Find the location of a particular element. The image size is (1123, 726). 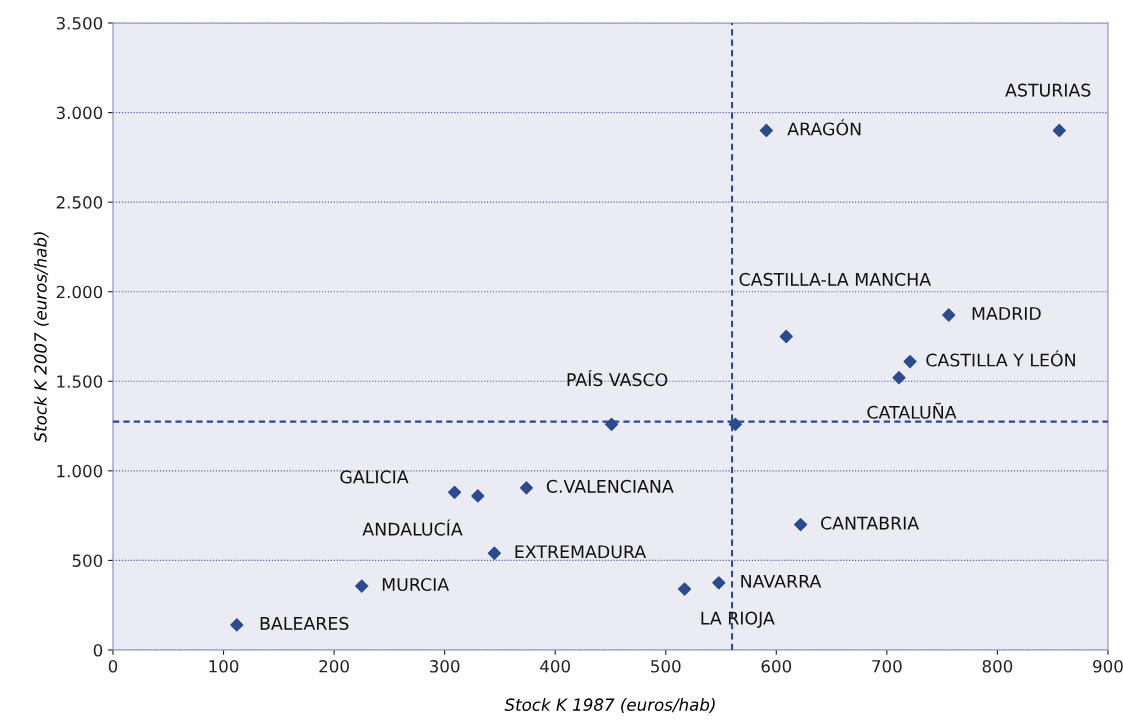

y-tick-label: 3.000 is located at coordinates (79, 113).